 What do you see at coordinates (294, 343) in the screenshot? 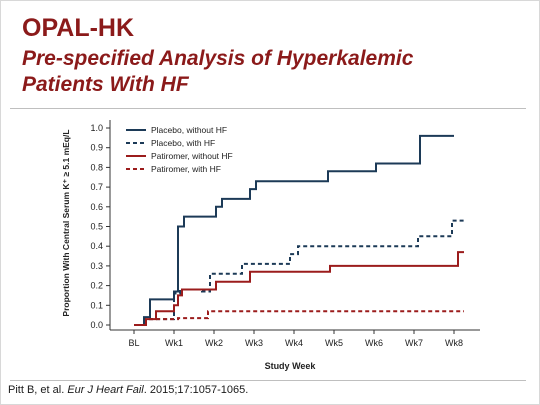
I see `x-tick-label: Wk4` at bounding box center [294, 343].